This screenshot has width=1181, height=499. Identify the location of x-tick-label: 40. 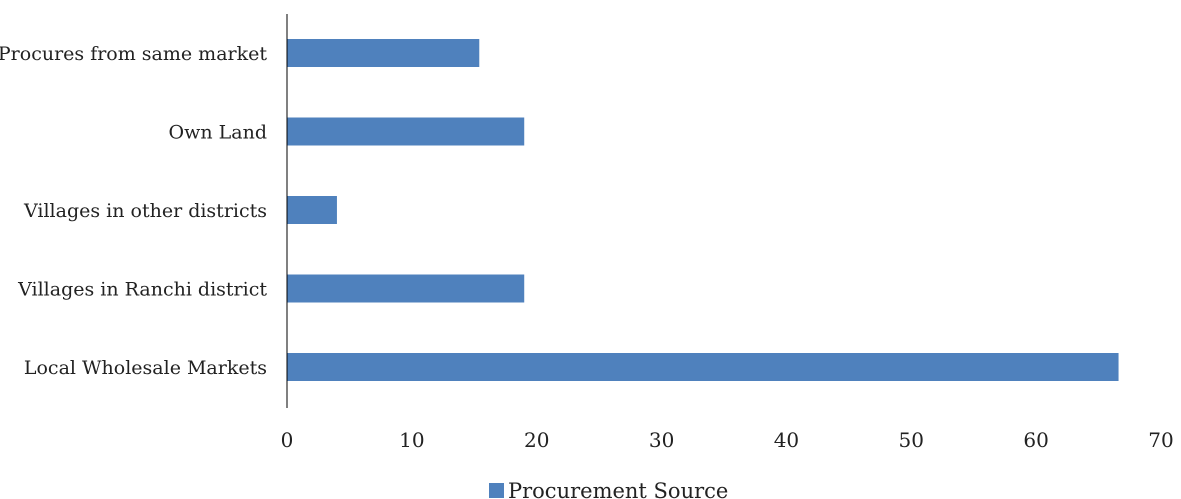
(786, 440).